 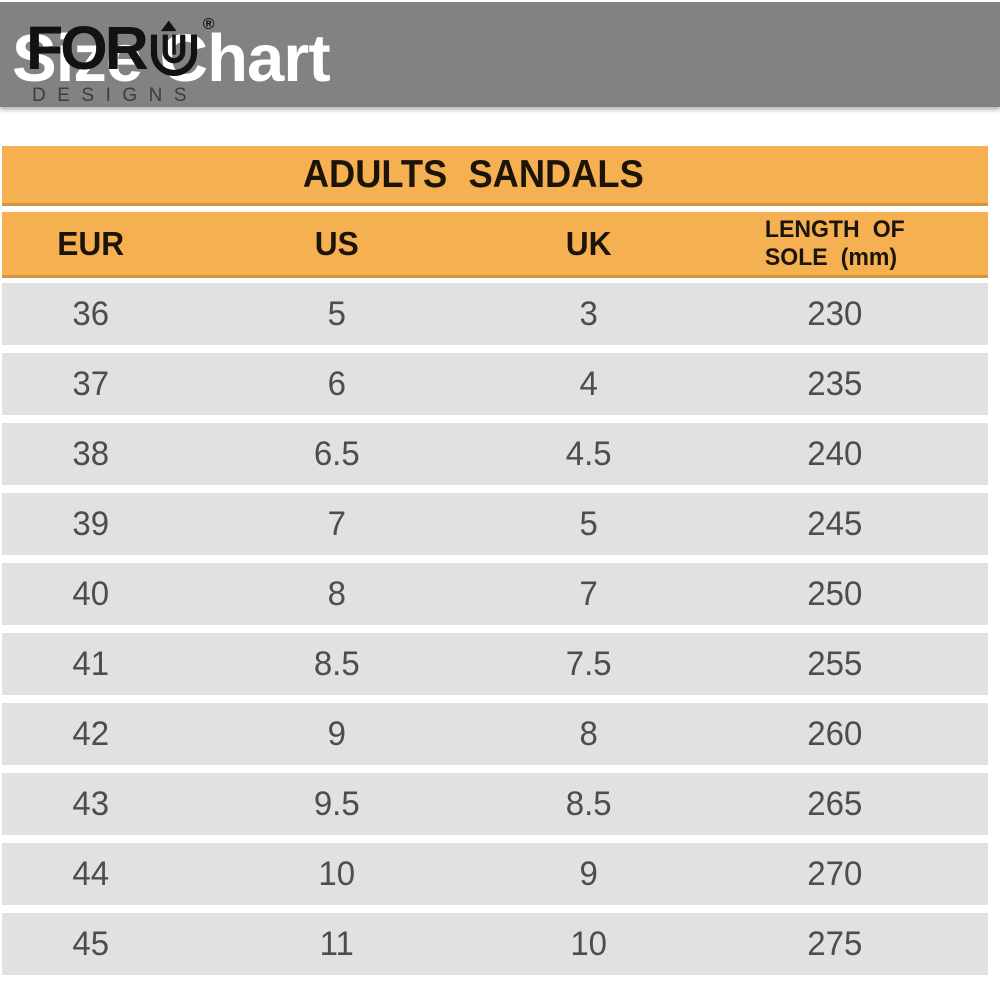 What do you see at coordinates (495, 454) in the screenshot?
I see `table-row: 38 6.5 4.5 240` at bounding box center [495, 454].